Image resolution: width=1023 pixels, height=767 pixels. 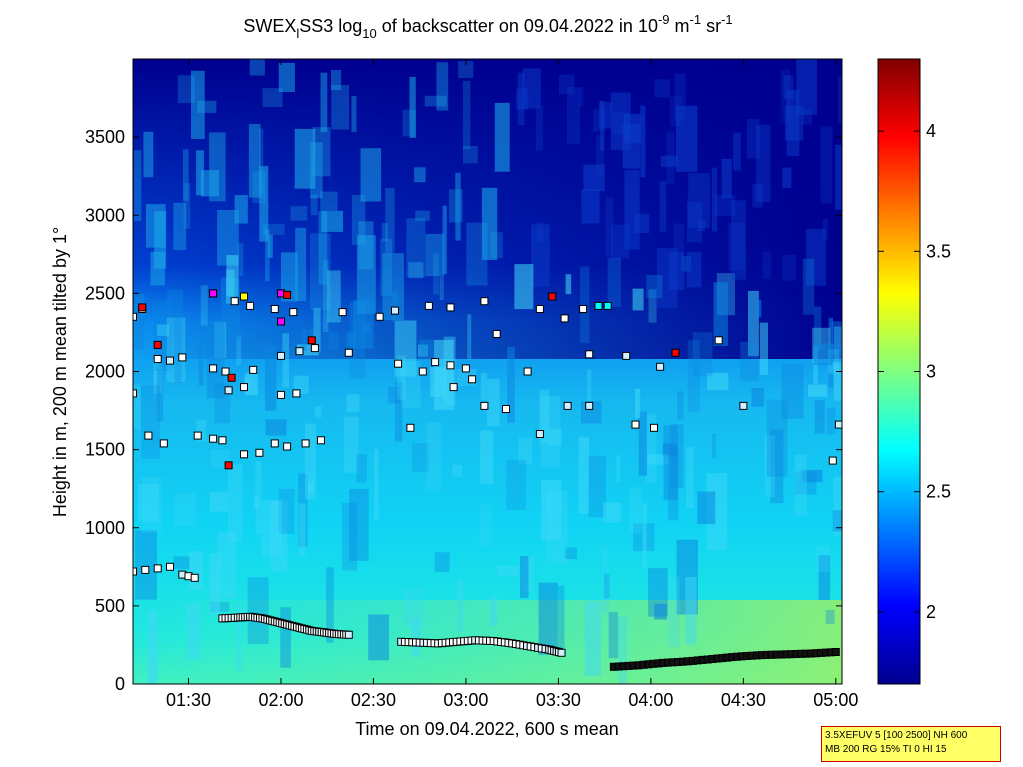 What do you see at coordinates (743, 700) in the screenshot?
I see `x-tick-label: 04:30` at bounding box center [743, 700].